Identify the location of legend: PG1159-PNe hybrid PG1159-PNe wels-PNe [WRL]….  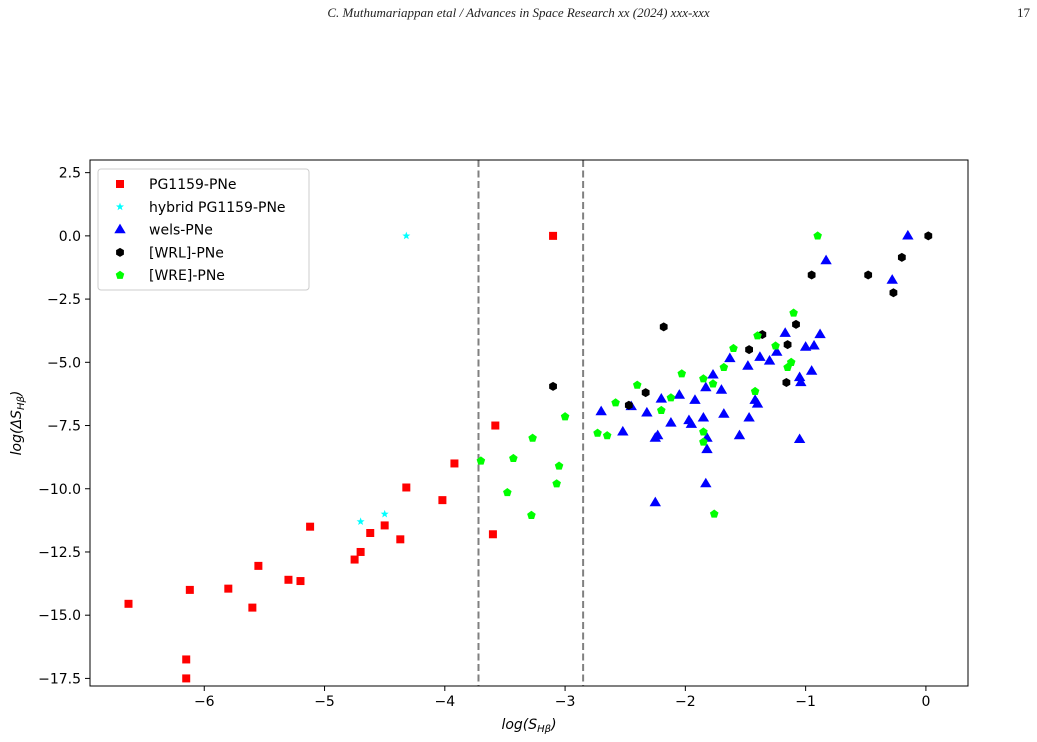
(203, 229).